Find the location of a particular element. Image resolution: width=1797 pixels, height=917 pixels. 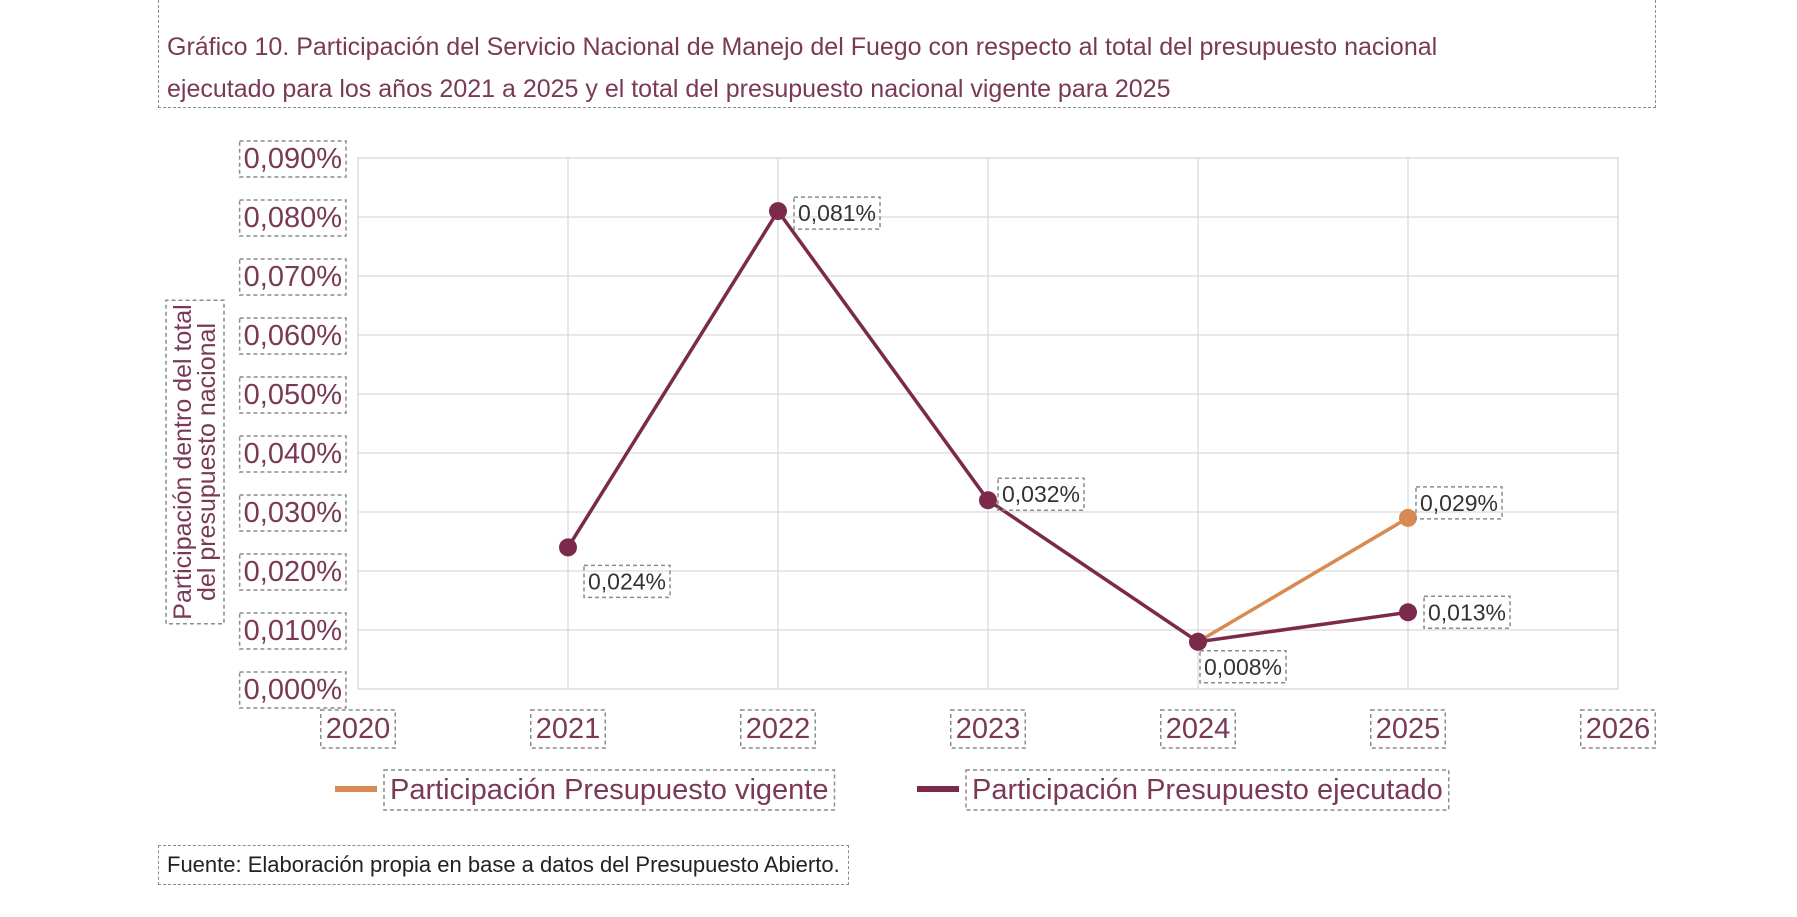

data-label: 0,081% is located at coordinates (837, 213).